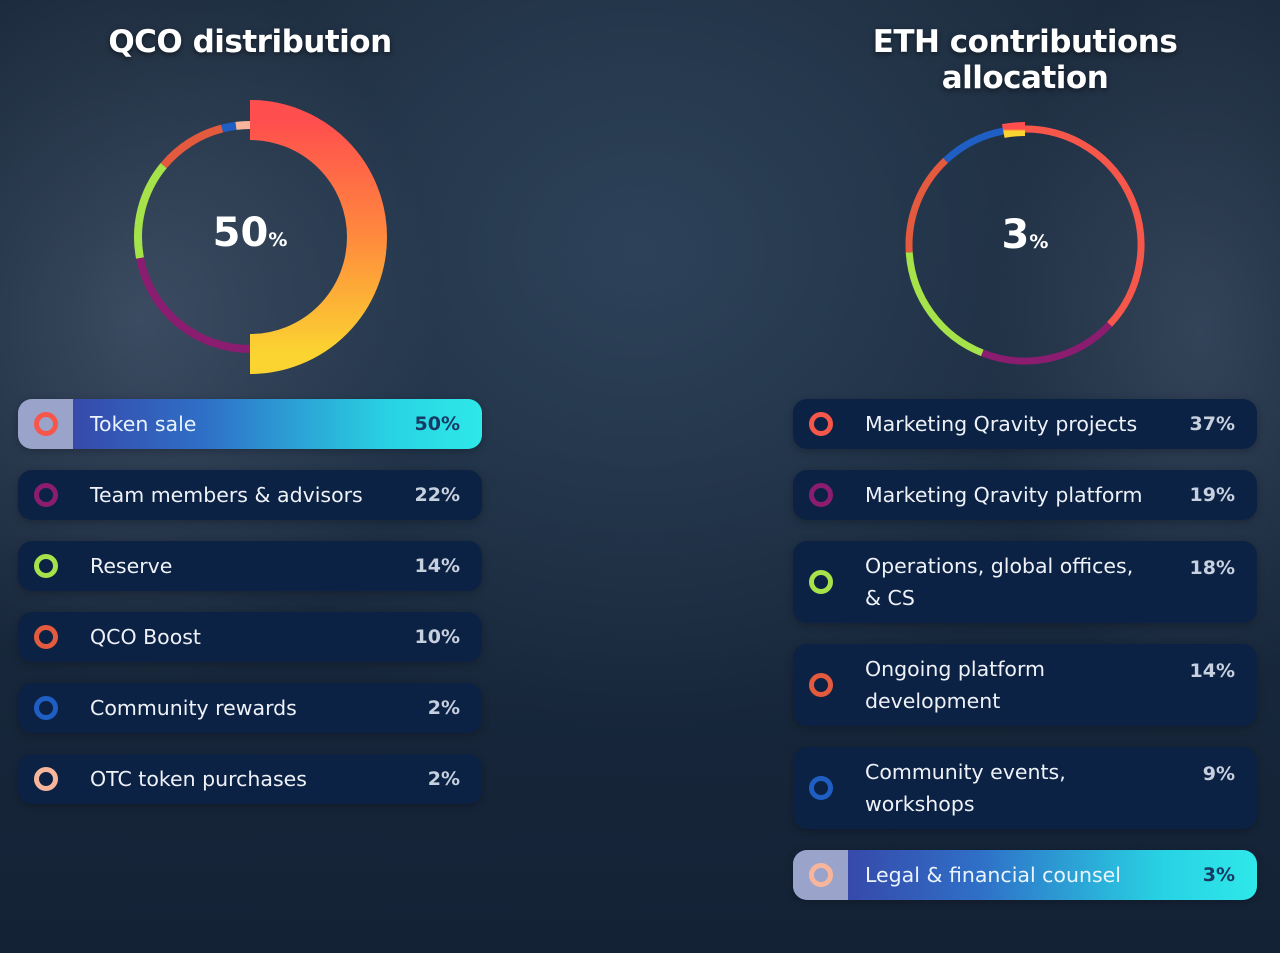  What do you see at coordinates (965, 788) in the screenshot?
I see `legend-label: Community events, workshops` at bounding box center [965, 788].